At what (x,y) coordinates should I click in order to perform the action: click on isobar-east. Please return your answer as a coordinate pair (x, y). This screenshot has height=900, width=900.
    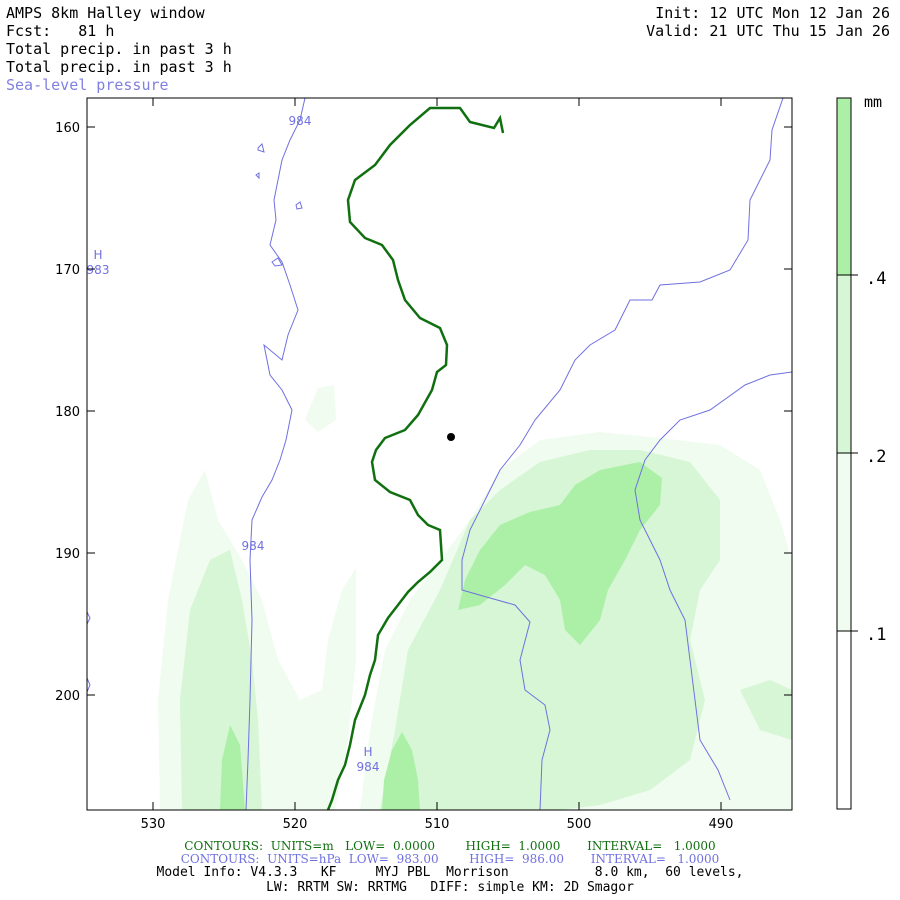
    Looking at the image, I should click on (713, 586).